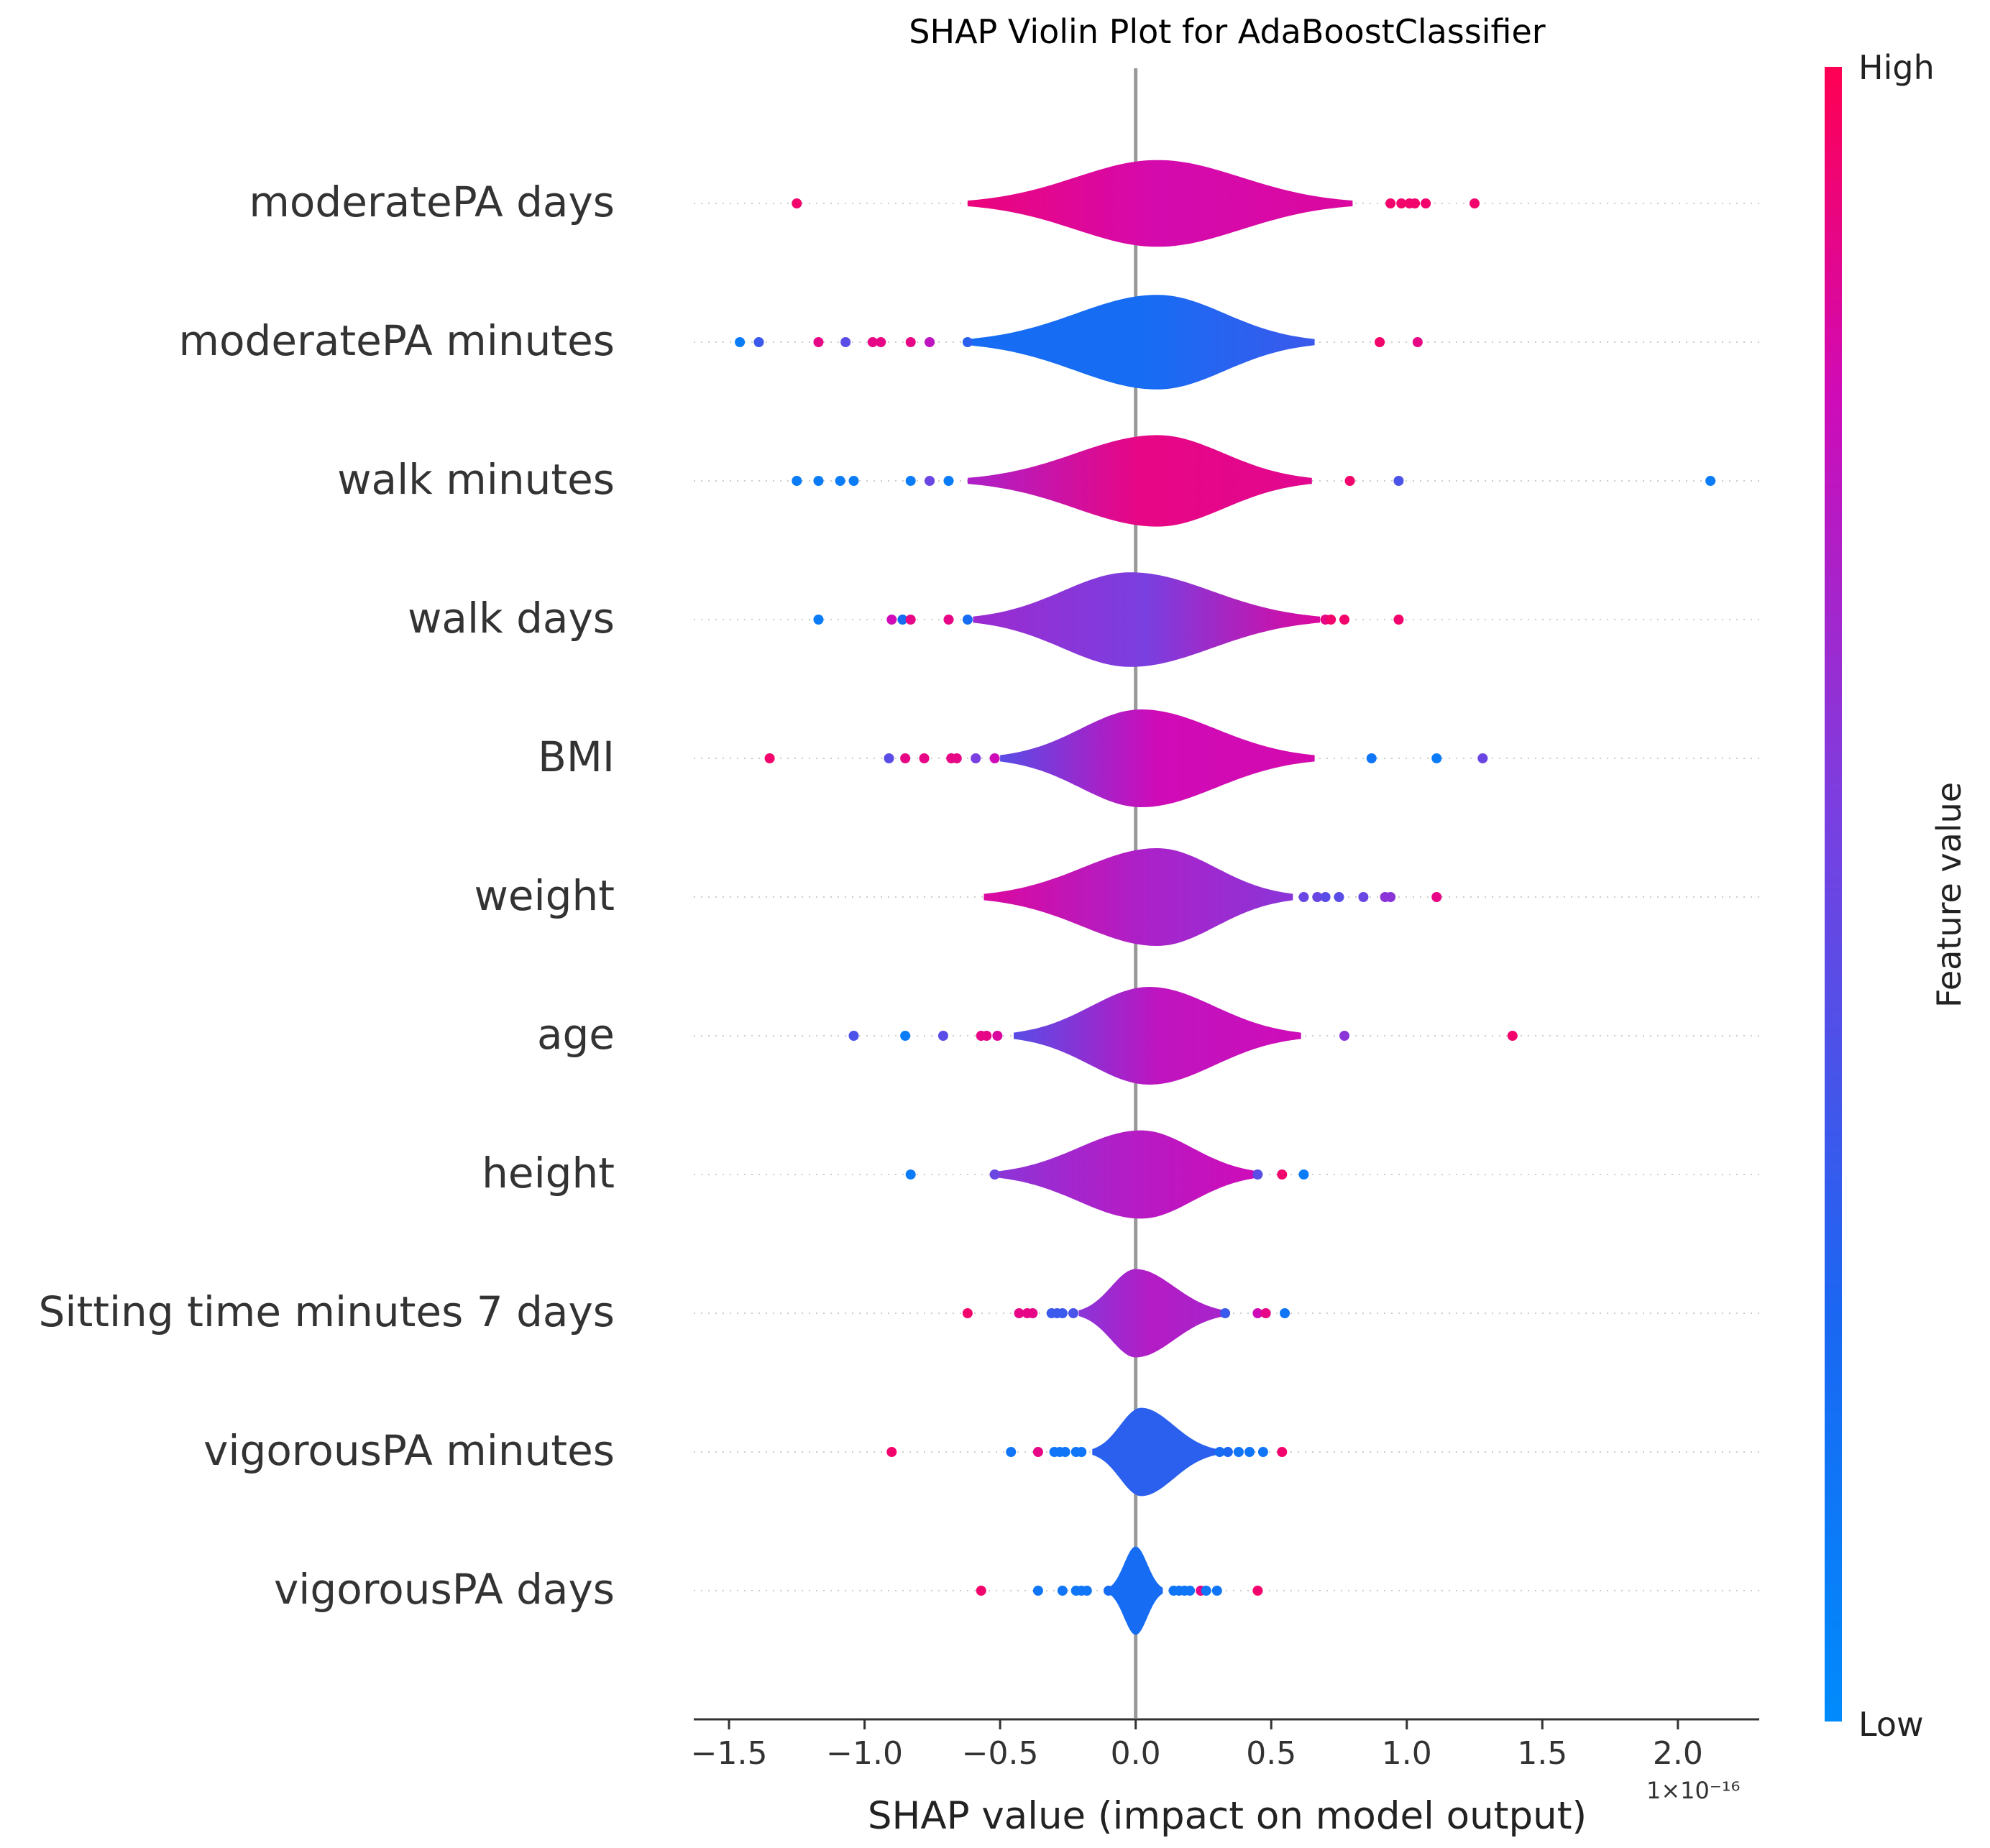 Image resolution: width=1990 pixels, height=1848 pixels. What do you see at coordinates (1197, 1745) in the screenshot?
I see `x-ticks: −1.5 −1.0 −0.5 0.0 0.5 1.0 1.5 2.0` at bounding box center [1197, 1745].